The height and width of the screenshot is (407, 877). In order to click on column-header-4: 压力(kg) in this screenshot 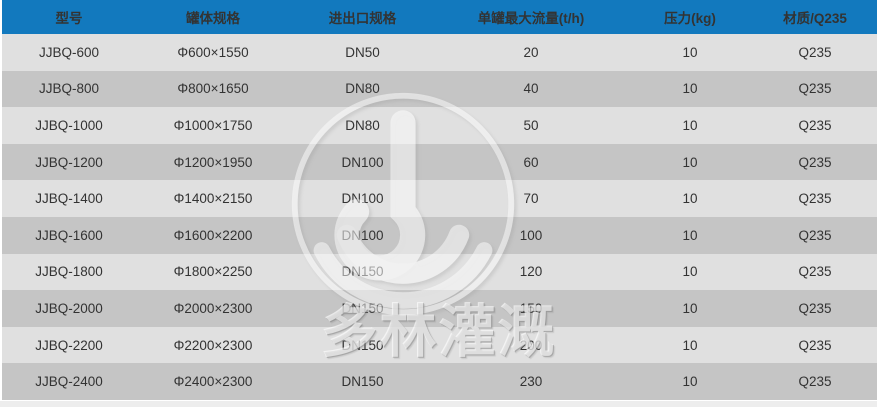, I will do `click(690, 17)`.